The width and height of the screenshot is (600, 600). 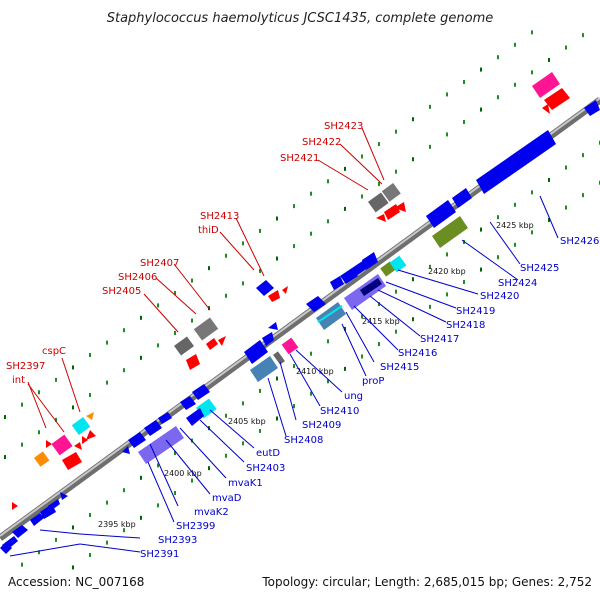 What do you see at coordinates (62, 445) in the screenshot?
I see `gene-magenta-int` at bounding box center [62, 445].